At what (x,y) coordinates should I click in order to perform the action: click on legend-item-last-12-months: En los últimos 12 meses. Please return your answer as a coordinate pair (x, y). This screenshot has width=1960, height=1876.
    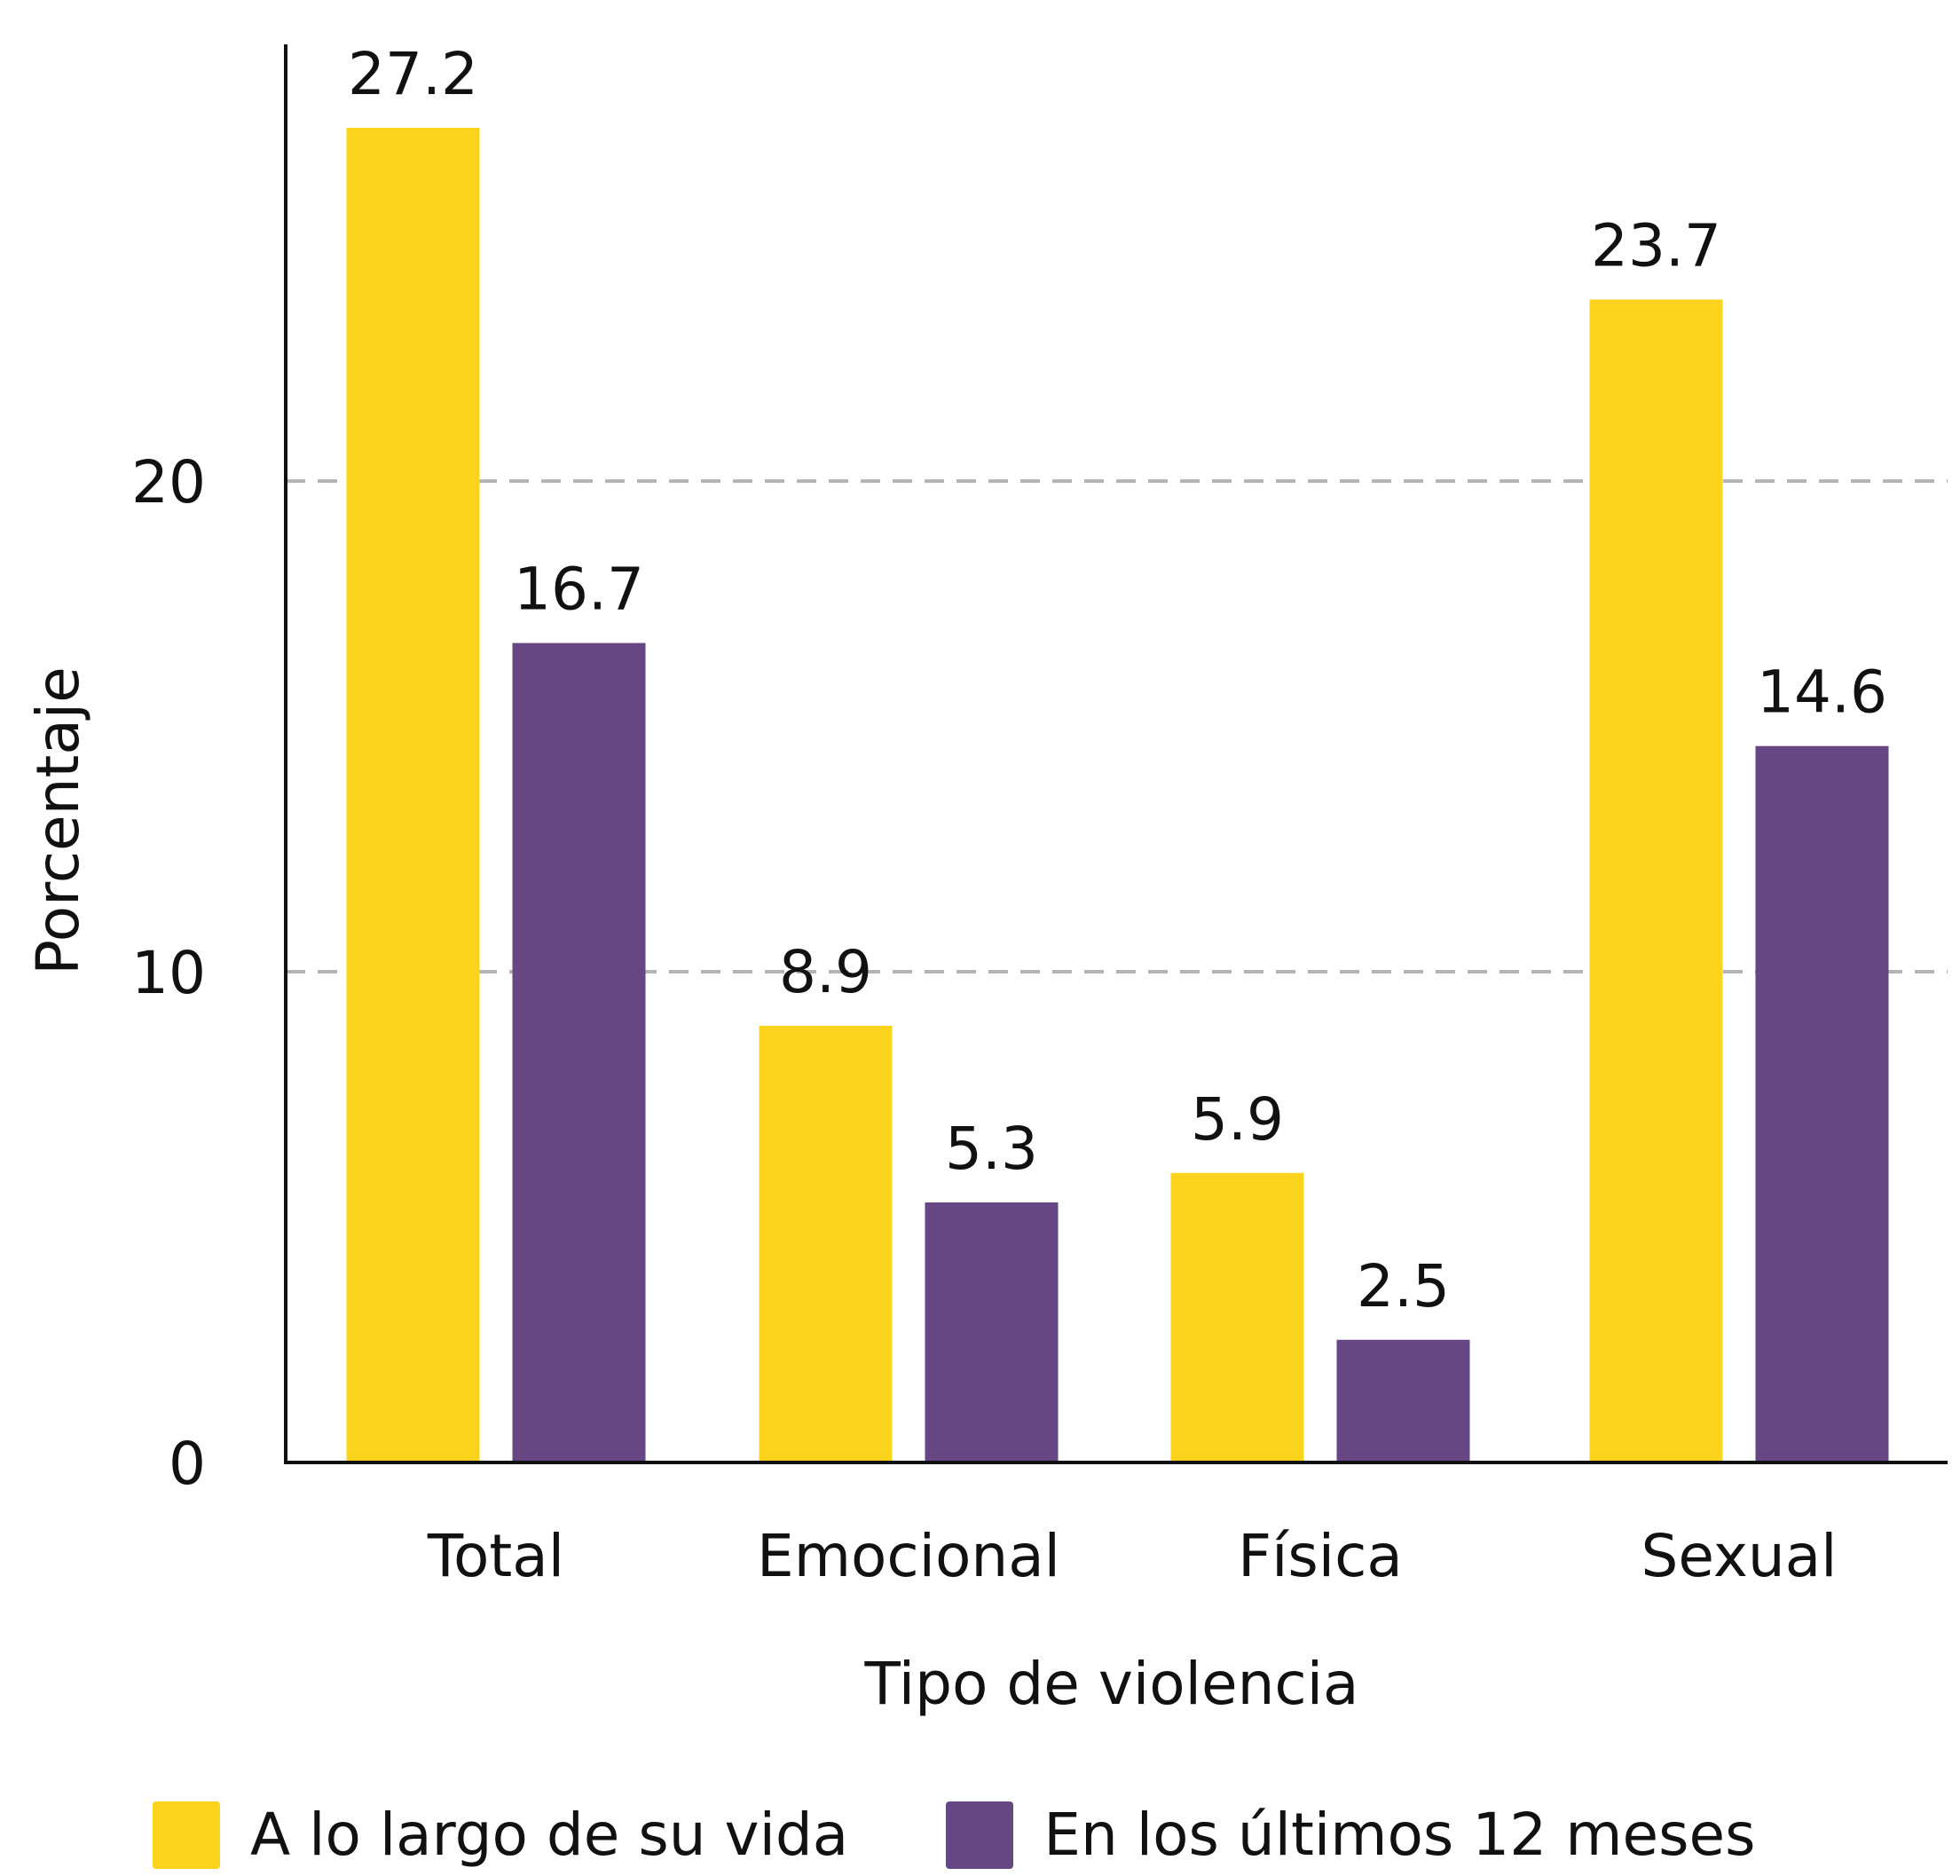
    Looking at the image, I should click on (1351, 1835).